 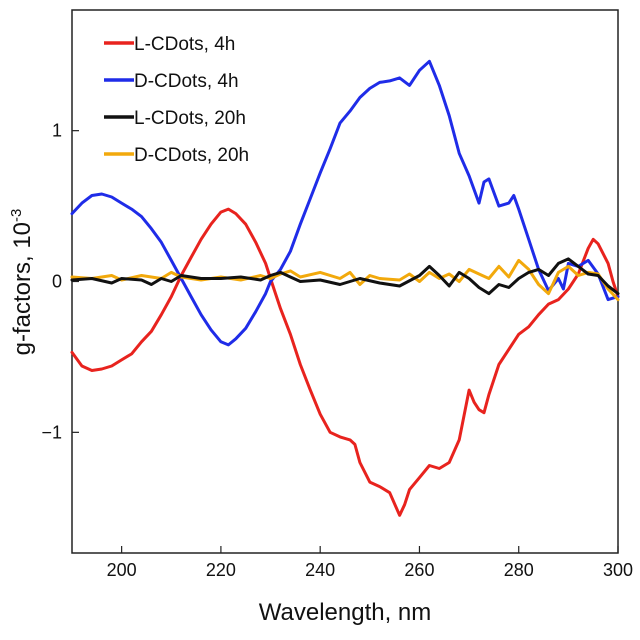 What do you see at coordinates (419, 570) in the screenshot?
I see `x-tick-label: 260` at bounding box center [419, 570].